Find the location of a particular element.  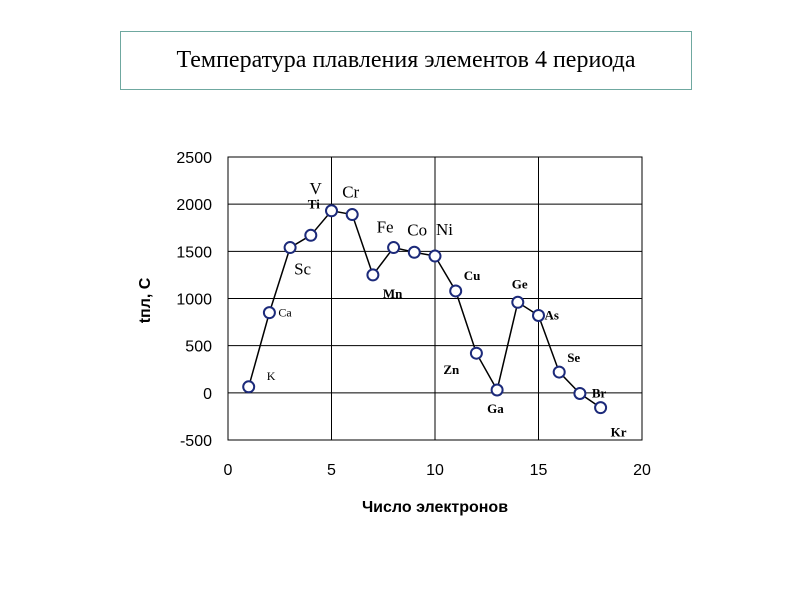

x-tick-label: 0 is located at coordinates (228, 470).